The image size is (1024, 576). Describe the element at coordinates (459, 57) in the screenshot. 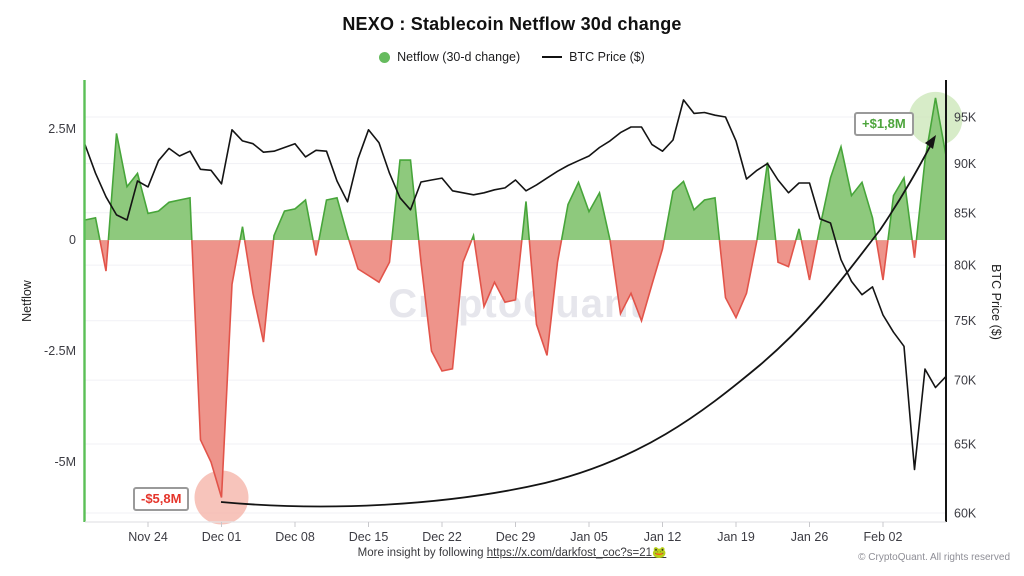

I see `legend-netflow-label: Netflow (30-d change)` at that location.